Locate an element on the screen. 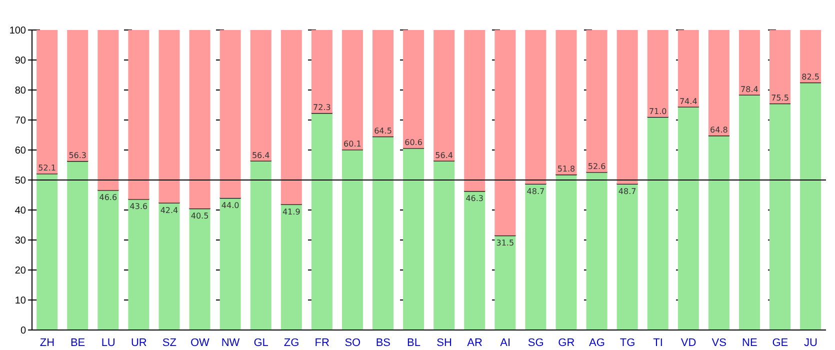 This screenshot has width=835, height=350. data-label: 44.0 is located at coordinates (230, 205).